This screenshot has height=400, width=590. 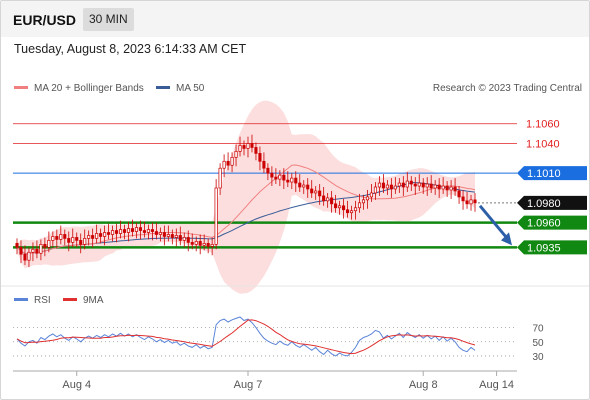 What do you see at coordinates (552, 202) in the screenshot?
I see `last-price-tag-bg` at bounding box center [552, 202].